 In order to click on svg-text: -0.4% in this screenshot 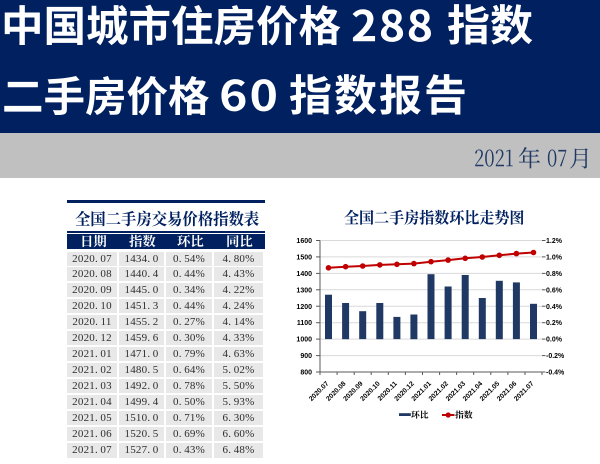, I will do `click(555, 373)`.